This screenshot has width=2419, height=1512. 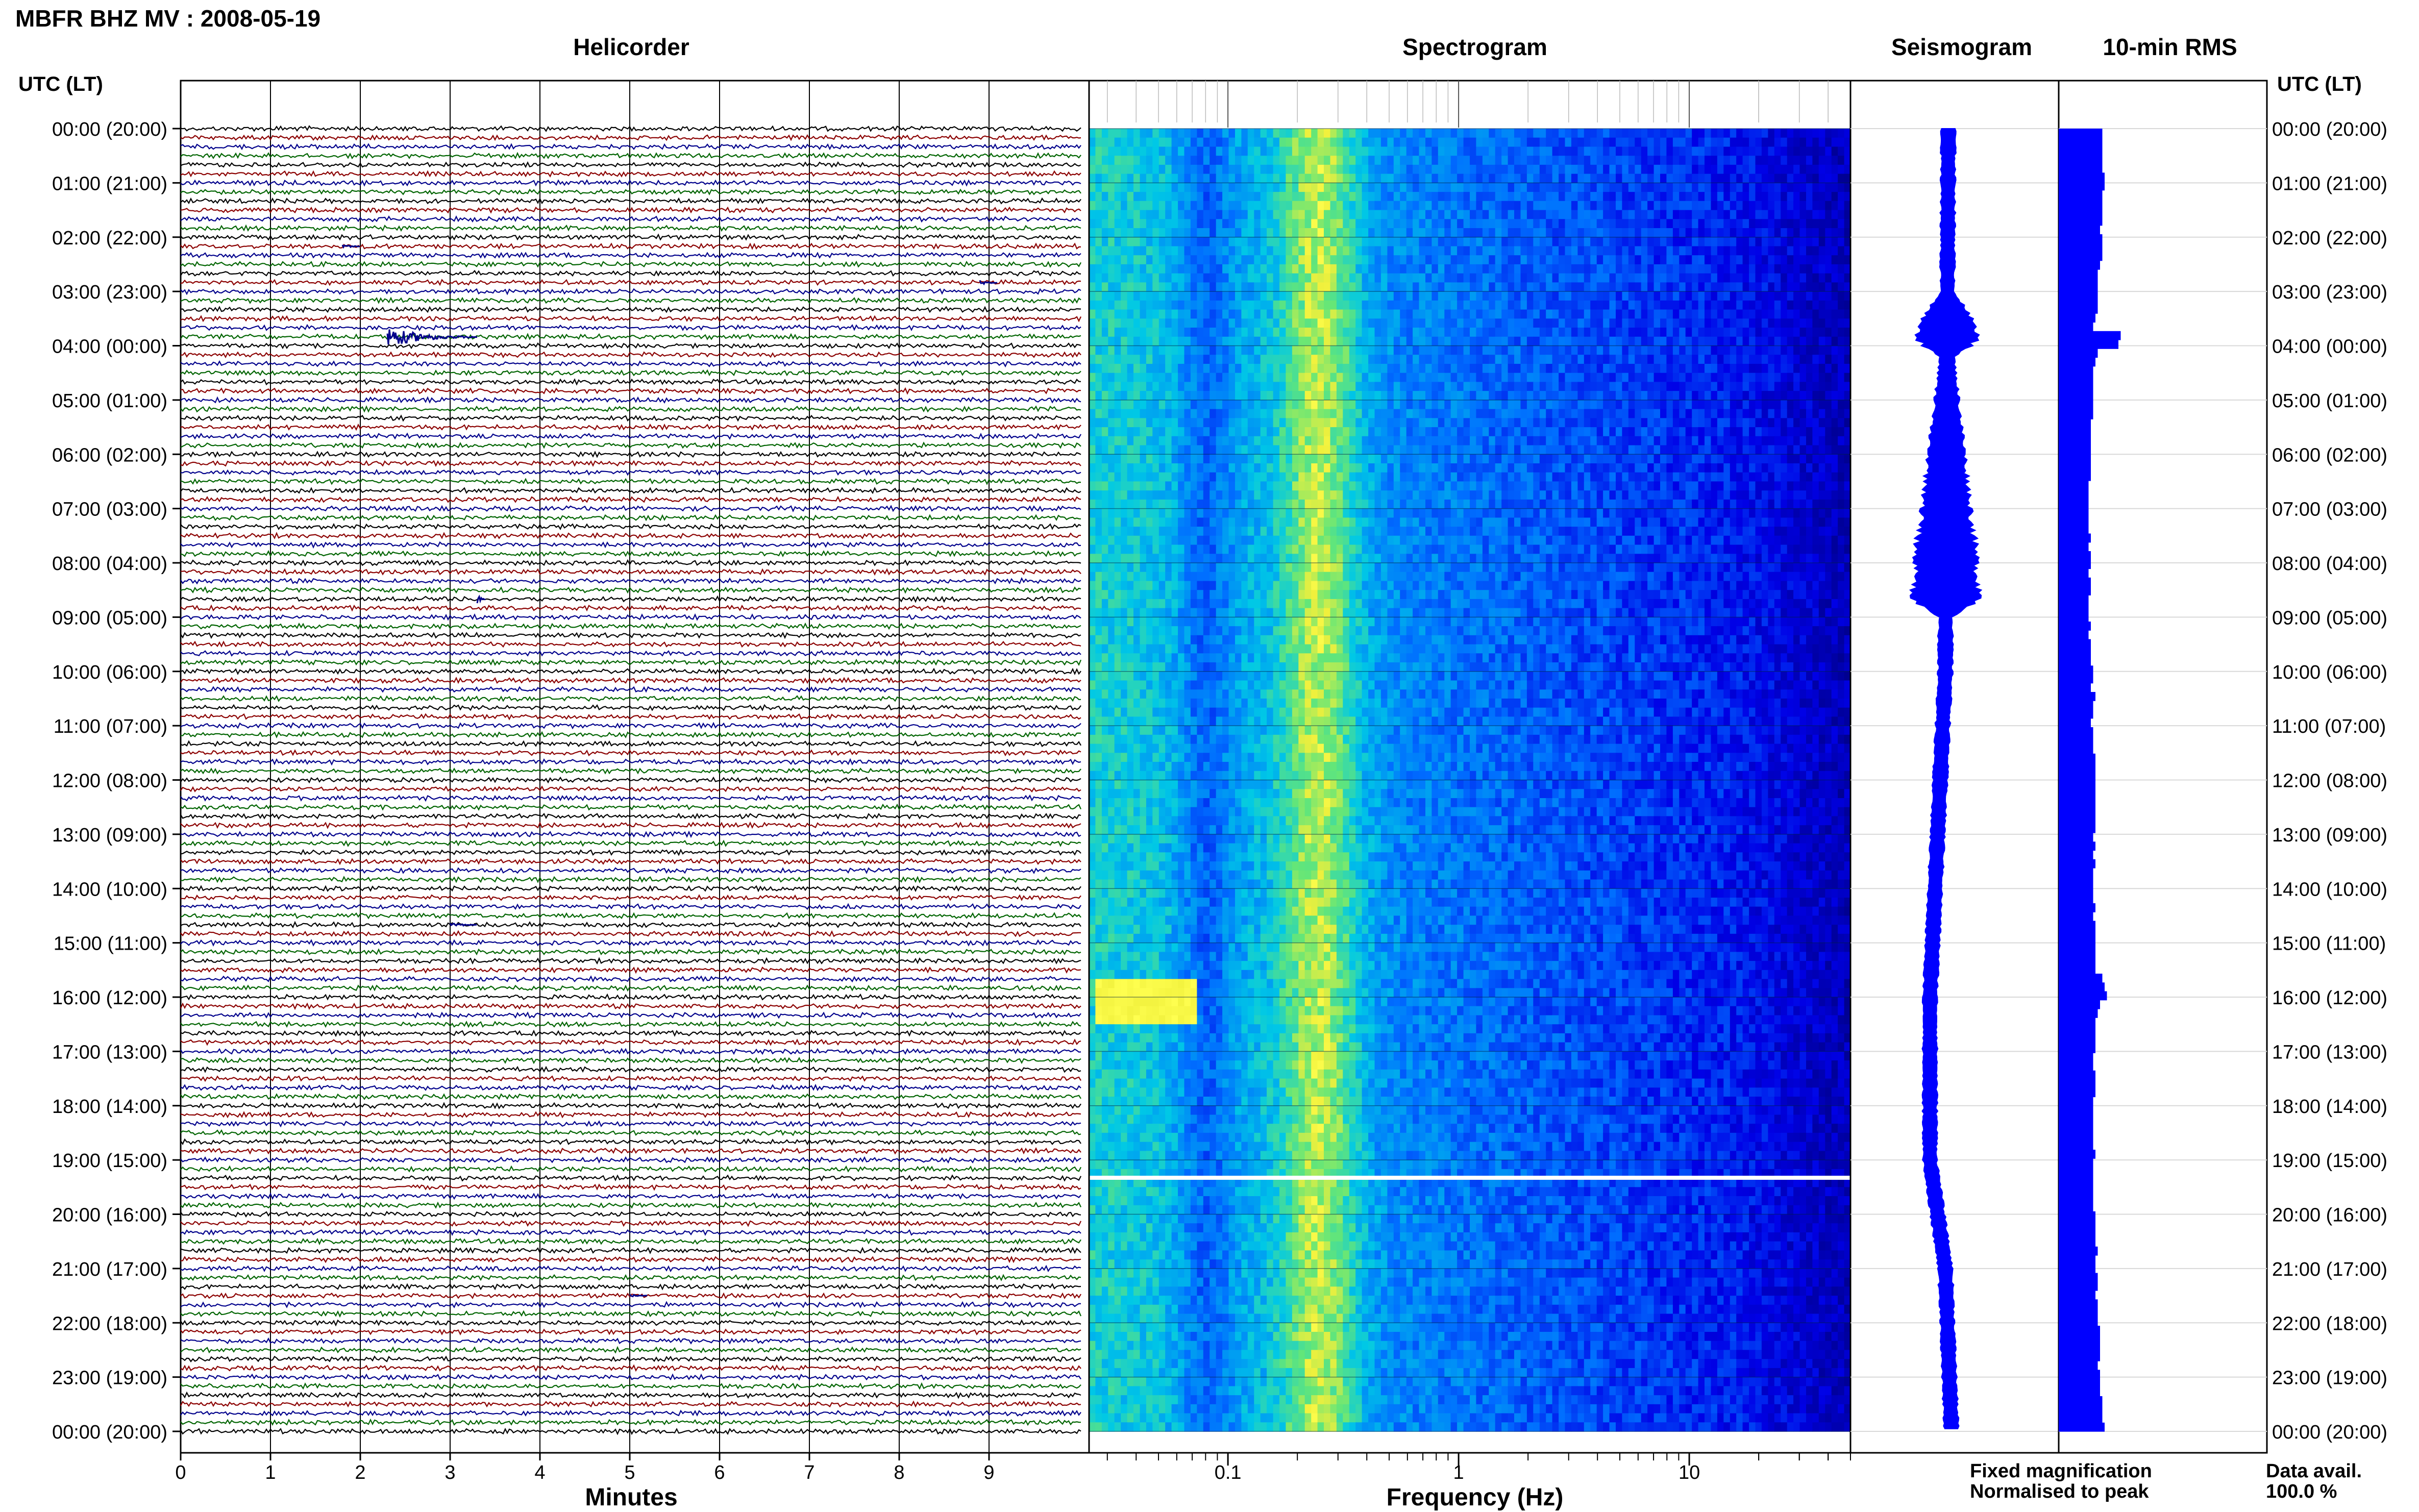 I want to click on time-tick-label-left: 19:00 (15:00), so click(x=109, y=1161).